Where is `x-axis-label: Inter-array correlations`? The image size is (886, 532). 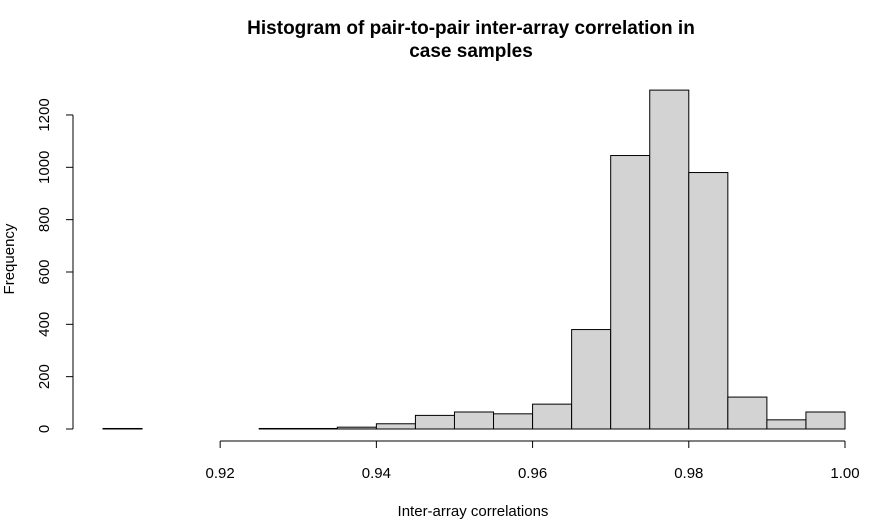
x-axis-label: Inter-array correlations is located at coordinates (473, 511).